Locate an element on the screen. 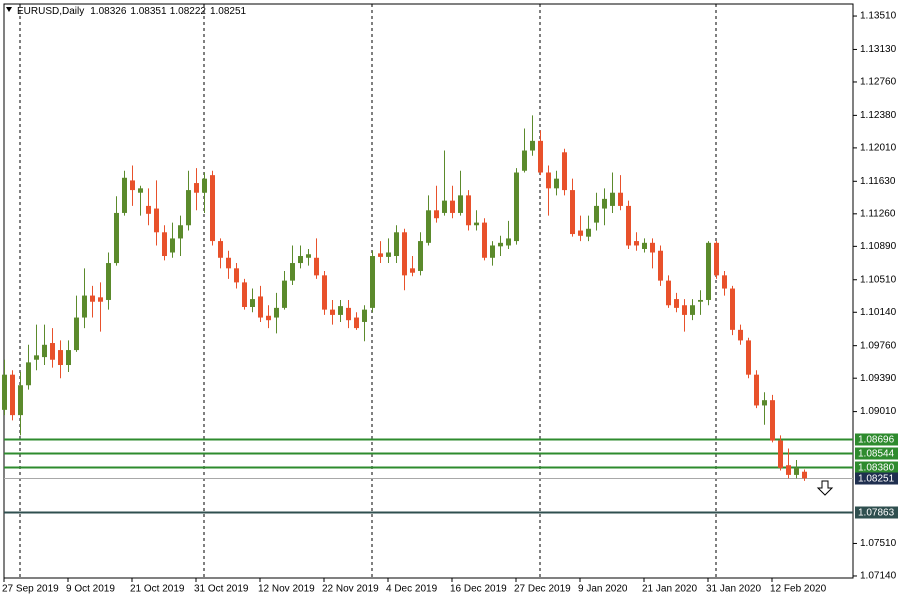 The width and height of the screenshot is (900, 600). x-tick-label: 12 Feb 2020 is located at coordinates (798, 589).